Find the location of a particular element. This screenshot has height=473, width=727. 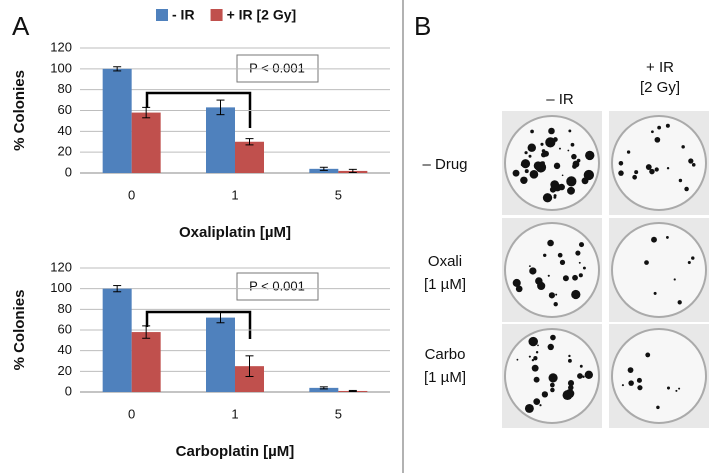

row-label: – Drug is located at coordinates (444, 164).